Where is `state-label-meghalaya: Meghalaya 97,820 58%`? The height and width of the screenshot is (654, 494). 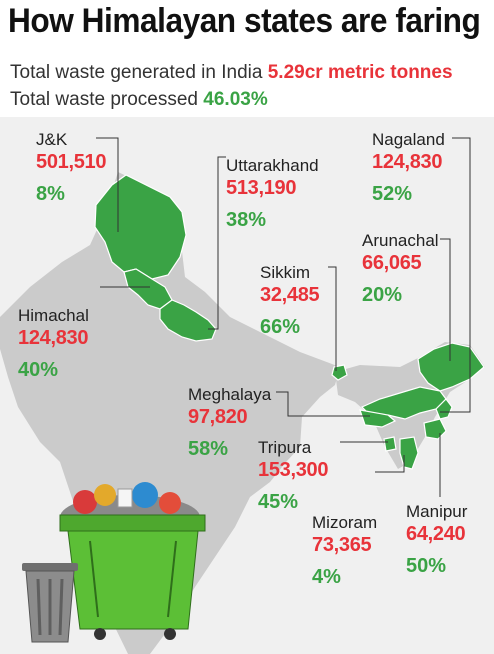 state-label-meghalaya: Meghalaya 97,820 58% is located at coordinates (229, 422).